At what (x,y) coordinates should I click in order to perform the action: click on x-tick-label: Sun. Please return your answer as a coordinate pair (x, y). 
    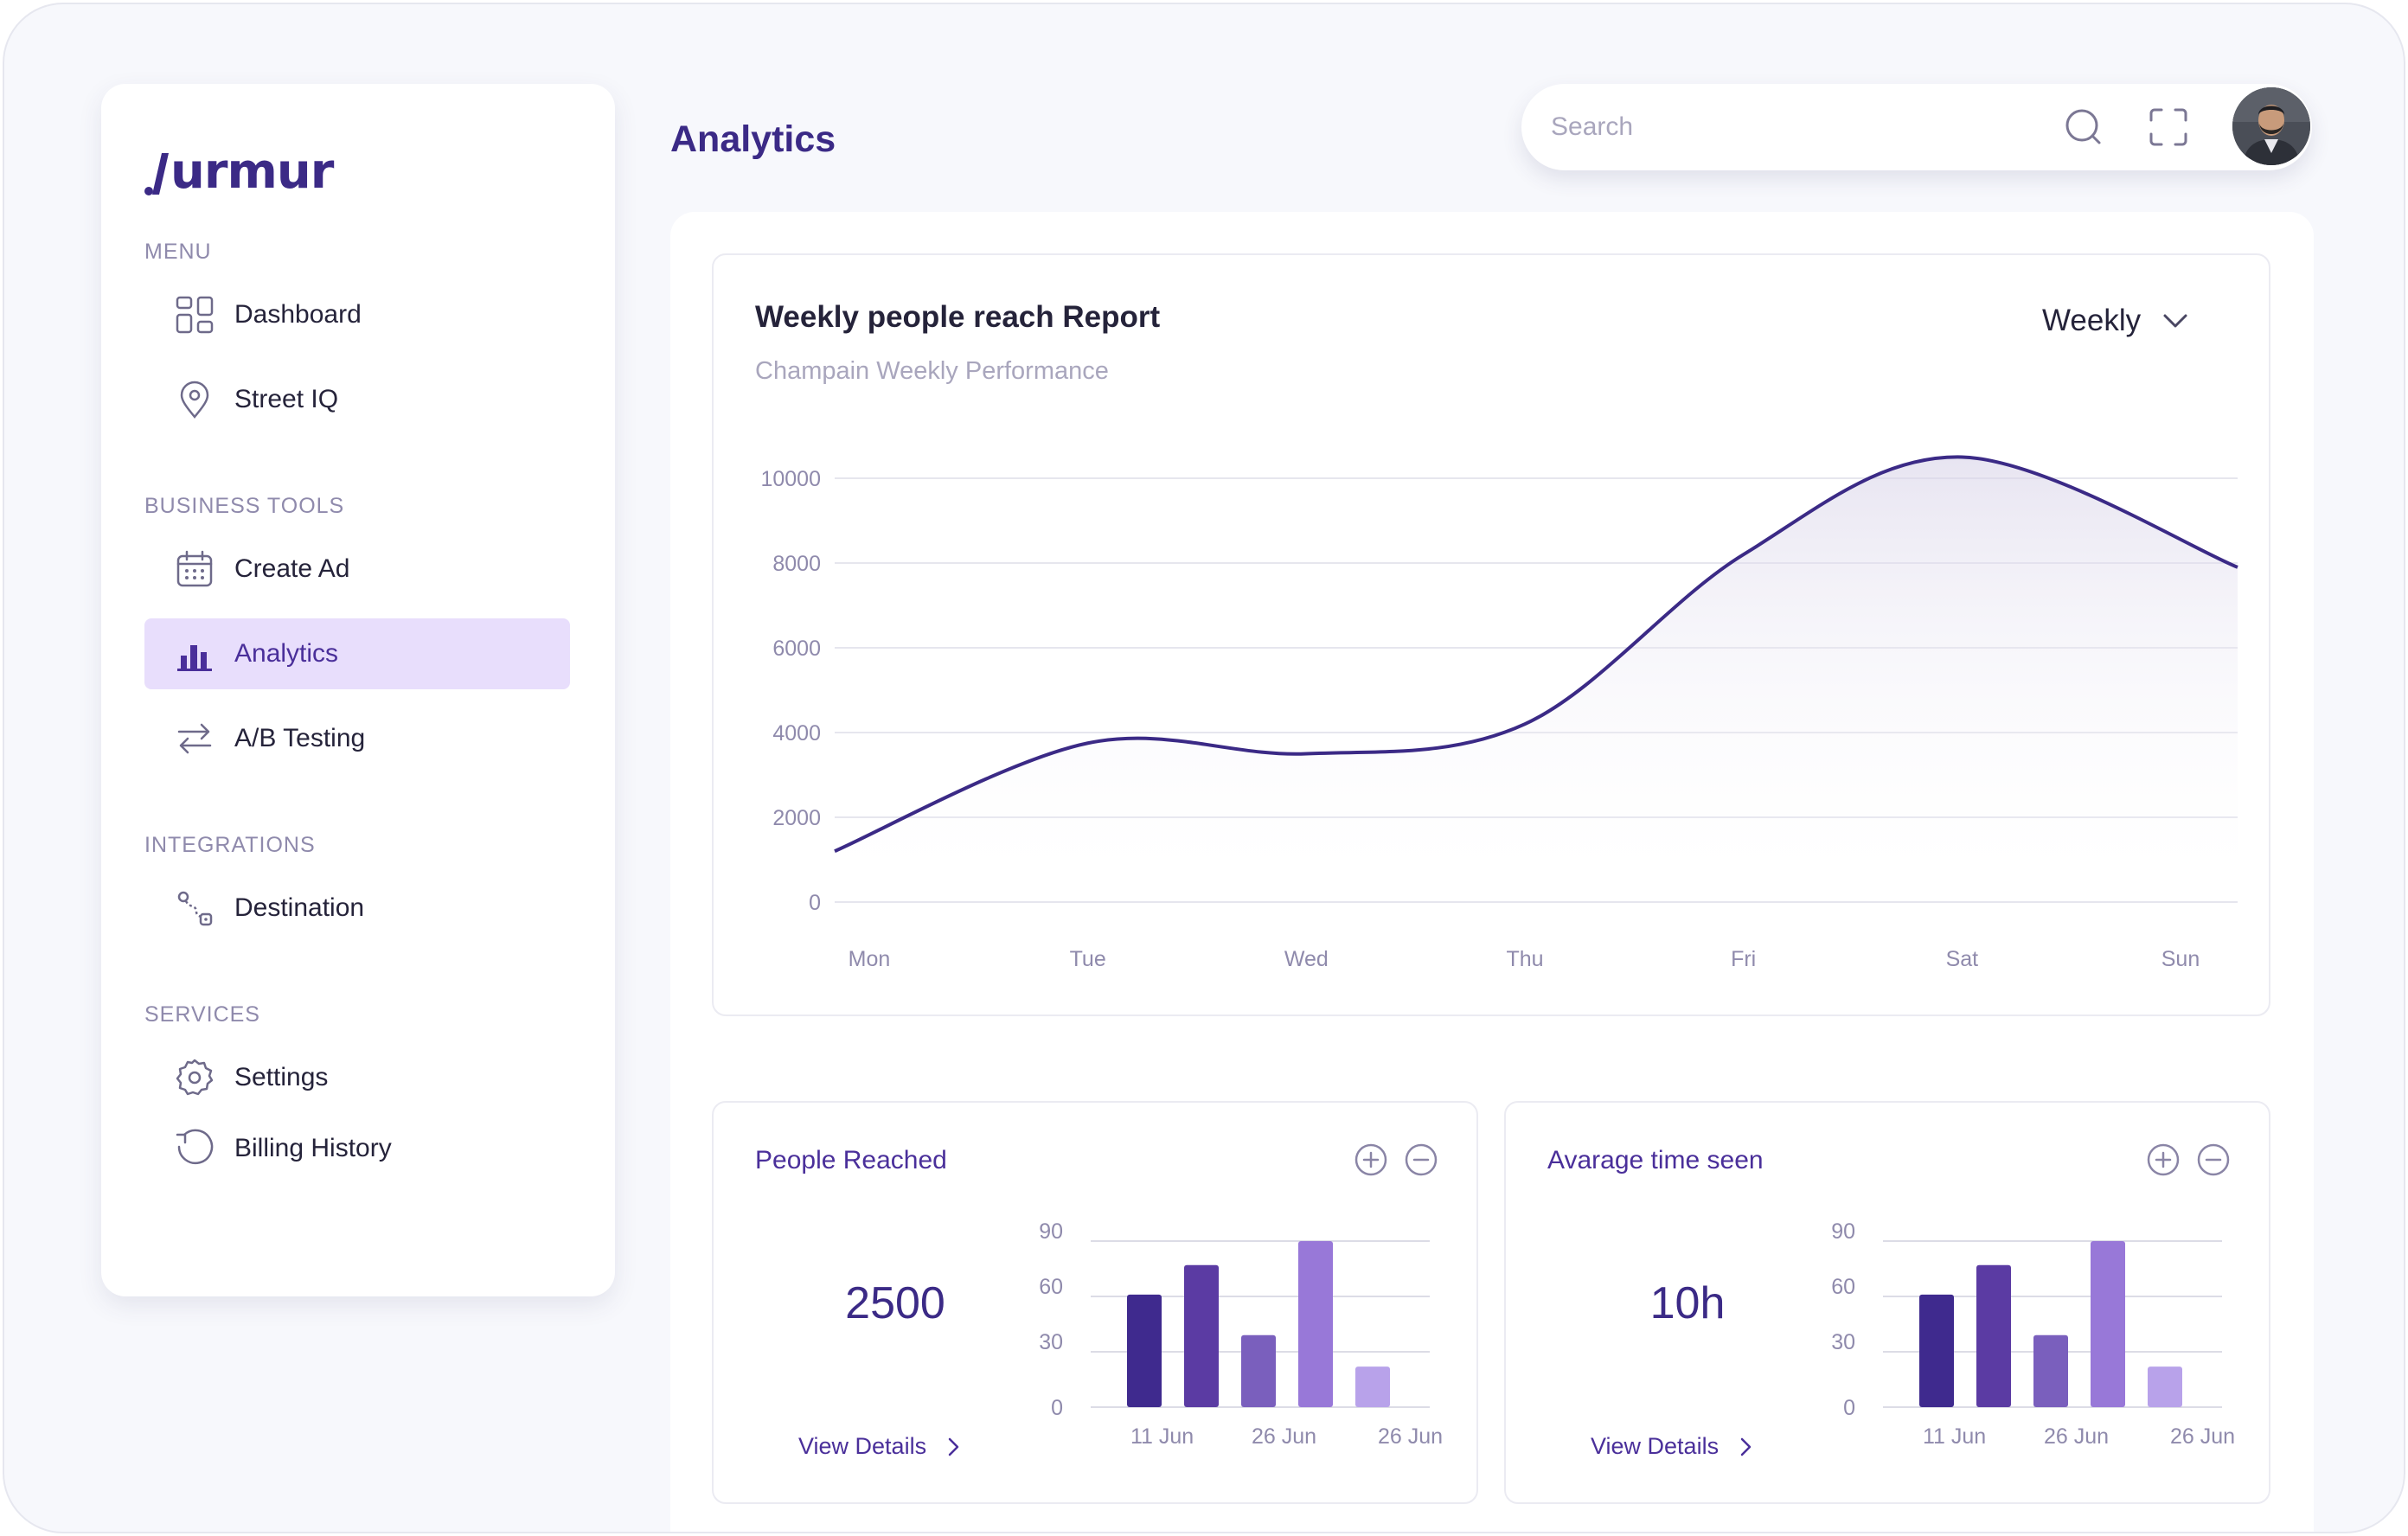
    Looking at the image, I should click on (2180, 959).